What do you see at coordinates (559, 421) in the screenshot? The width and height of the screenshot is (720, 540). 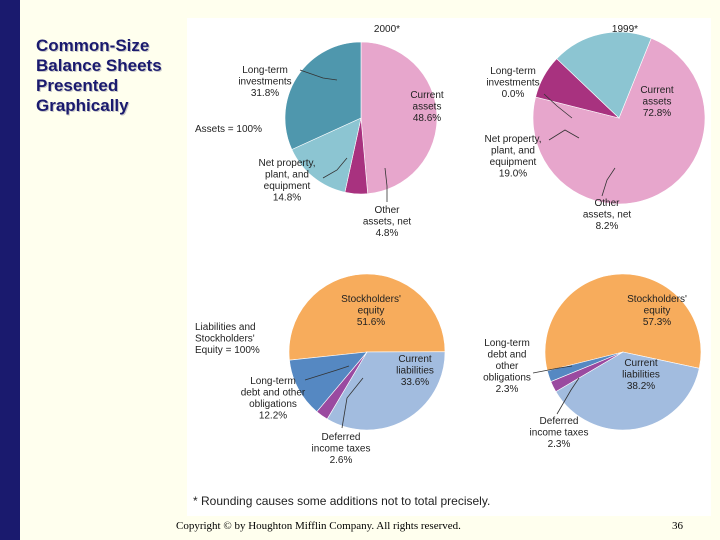 I see `label-deferred-taxes-1999-line: Deferred` at bounding box center [559, 421].